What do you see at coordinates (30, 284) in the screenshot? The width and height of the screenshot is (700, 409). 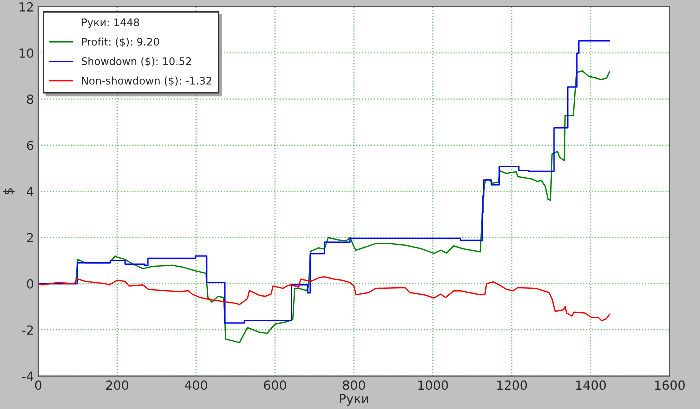 I see `y-tick-label: 0` at bounding box center [30, 284].